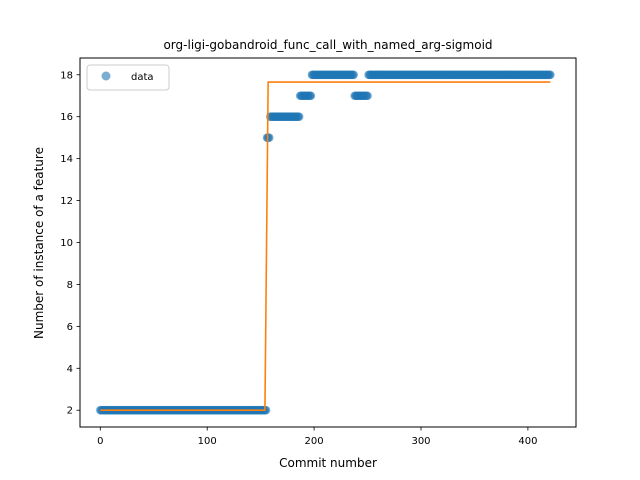 The image size is (640, 480). Describe the element at coordinates (70, 369) in the screenshot. I see `y-tick-label: 4` at that location.